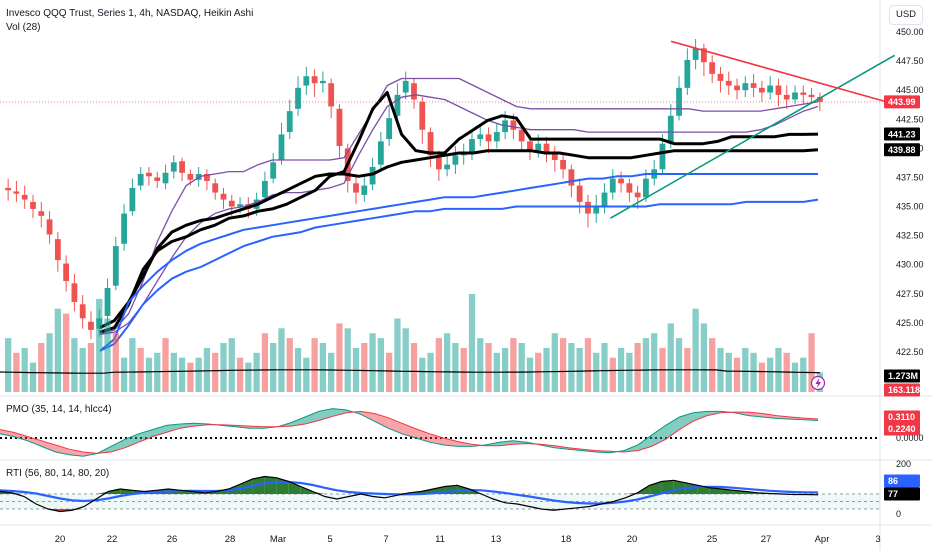 The image size is (932, 550). What do you see at coordinates (910, 207) in the screenshot?
I see `price-tick-label: 435.00` at bounding box center [910, 207].